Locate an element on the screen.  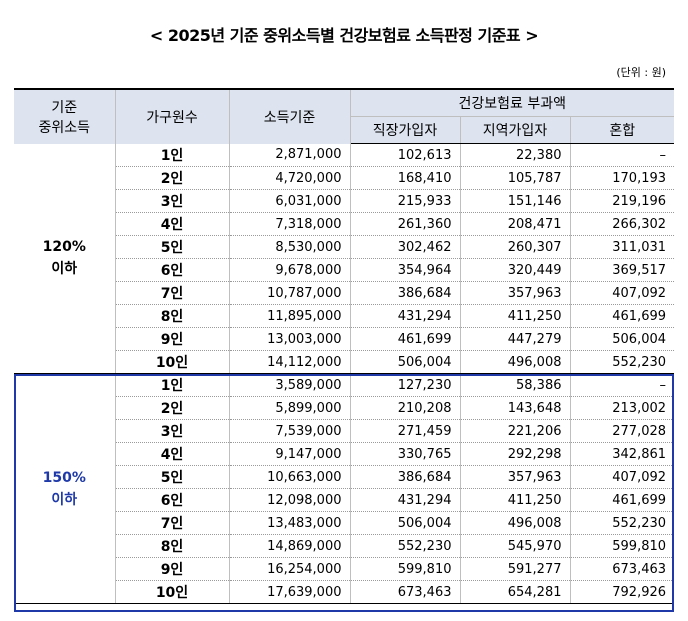
header-mixed: 혼합 is located at coordinates (622, 130).